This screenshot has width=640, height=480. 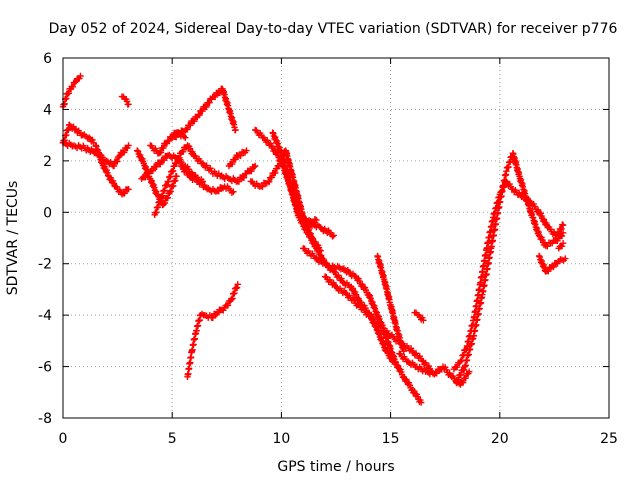 I want to click on x-tick-label: 5, so click(x=172, y=439).